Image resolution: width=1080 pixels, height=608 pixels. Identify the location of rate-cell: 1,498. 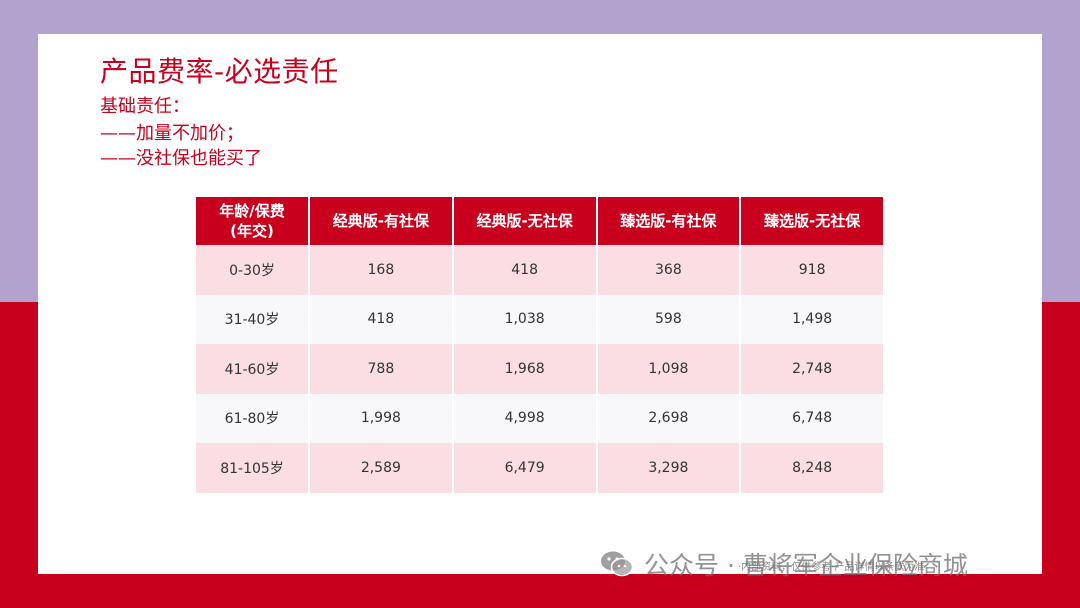
(812, 319).